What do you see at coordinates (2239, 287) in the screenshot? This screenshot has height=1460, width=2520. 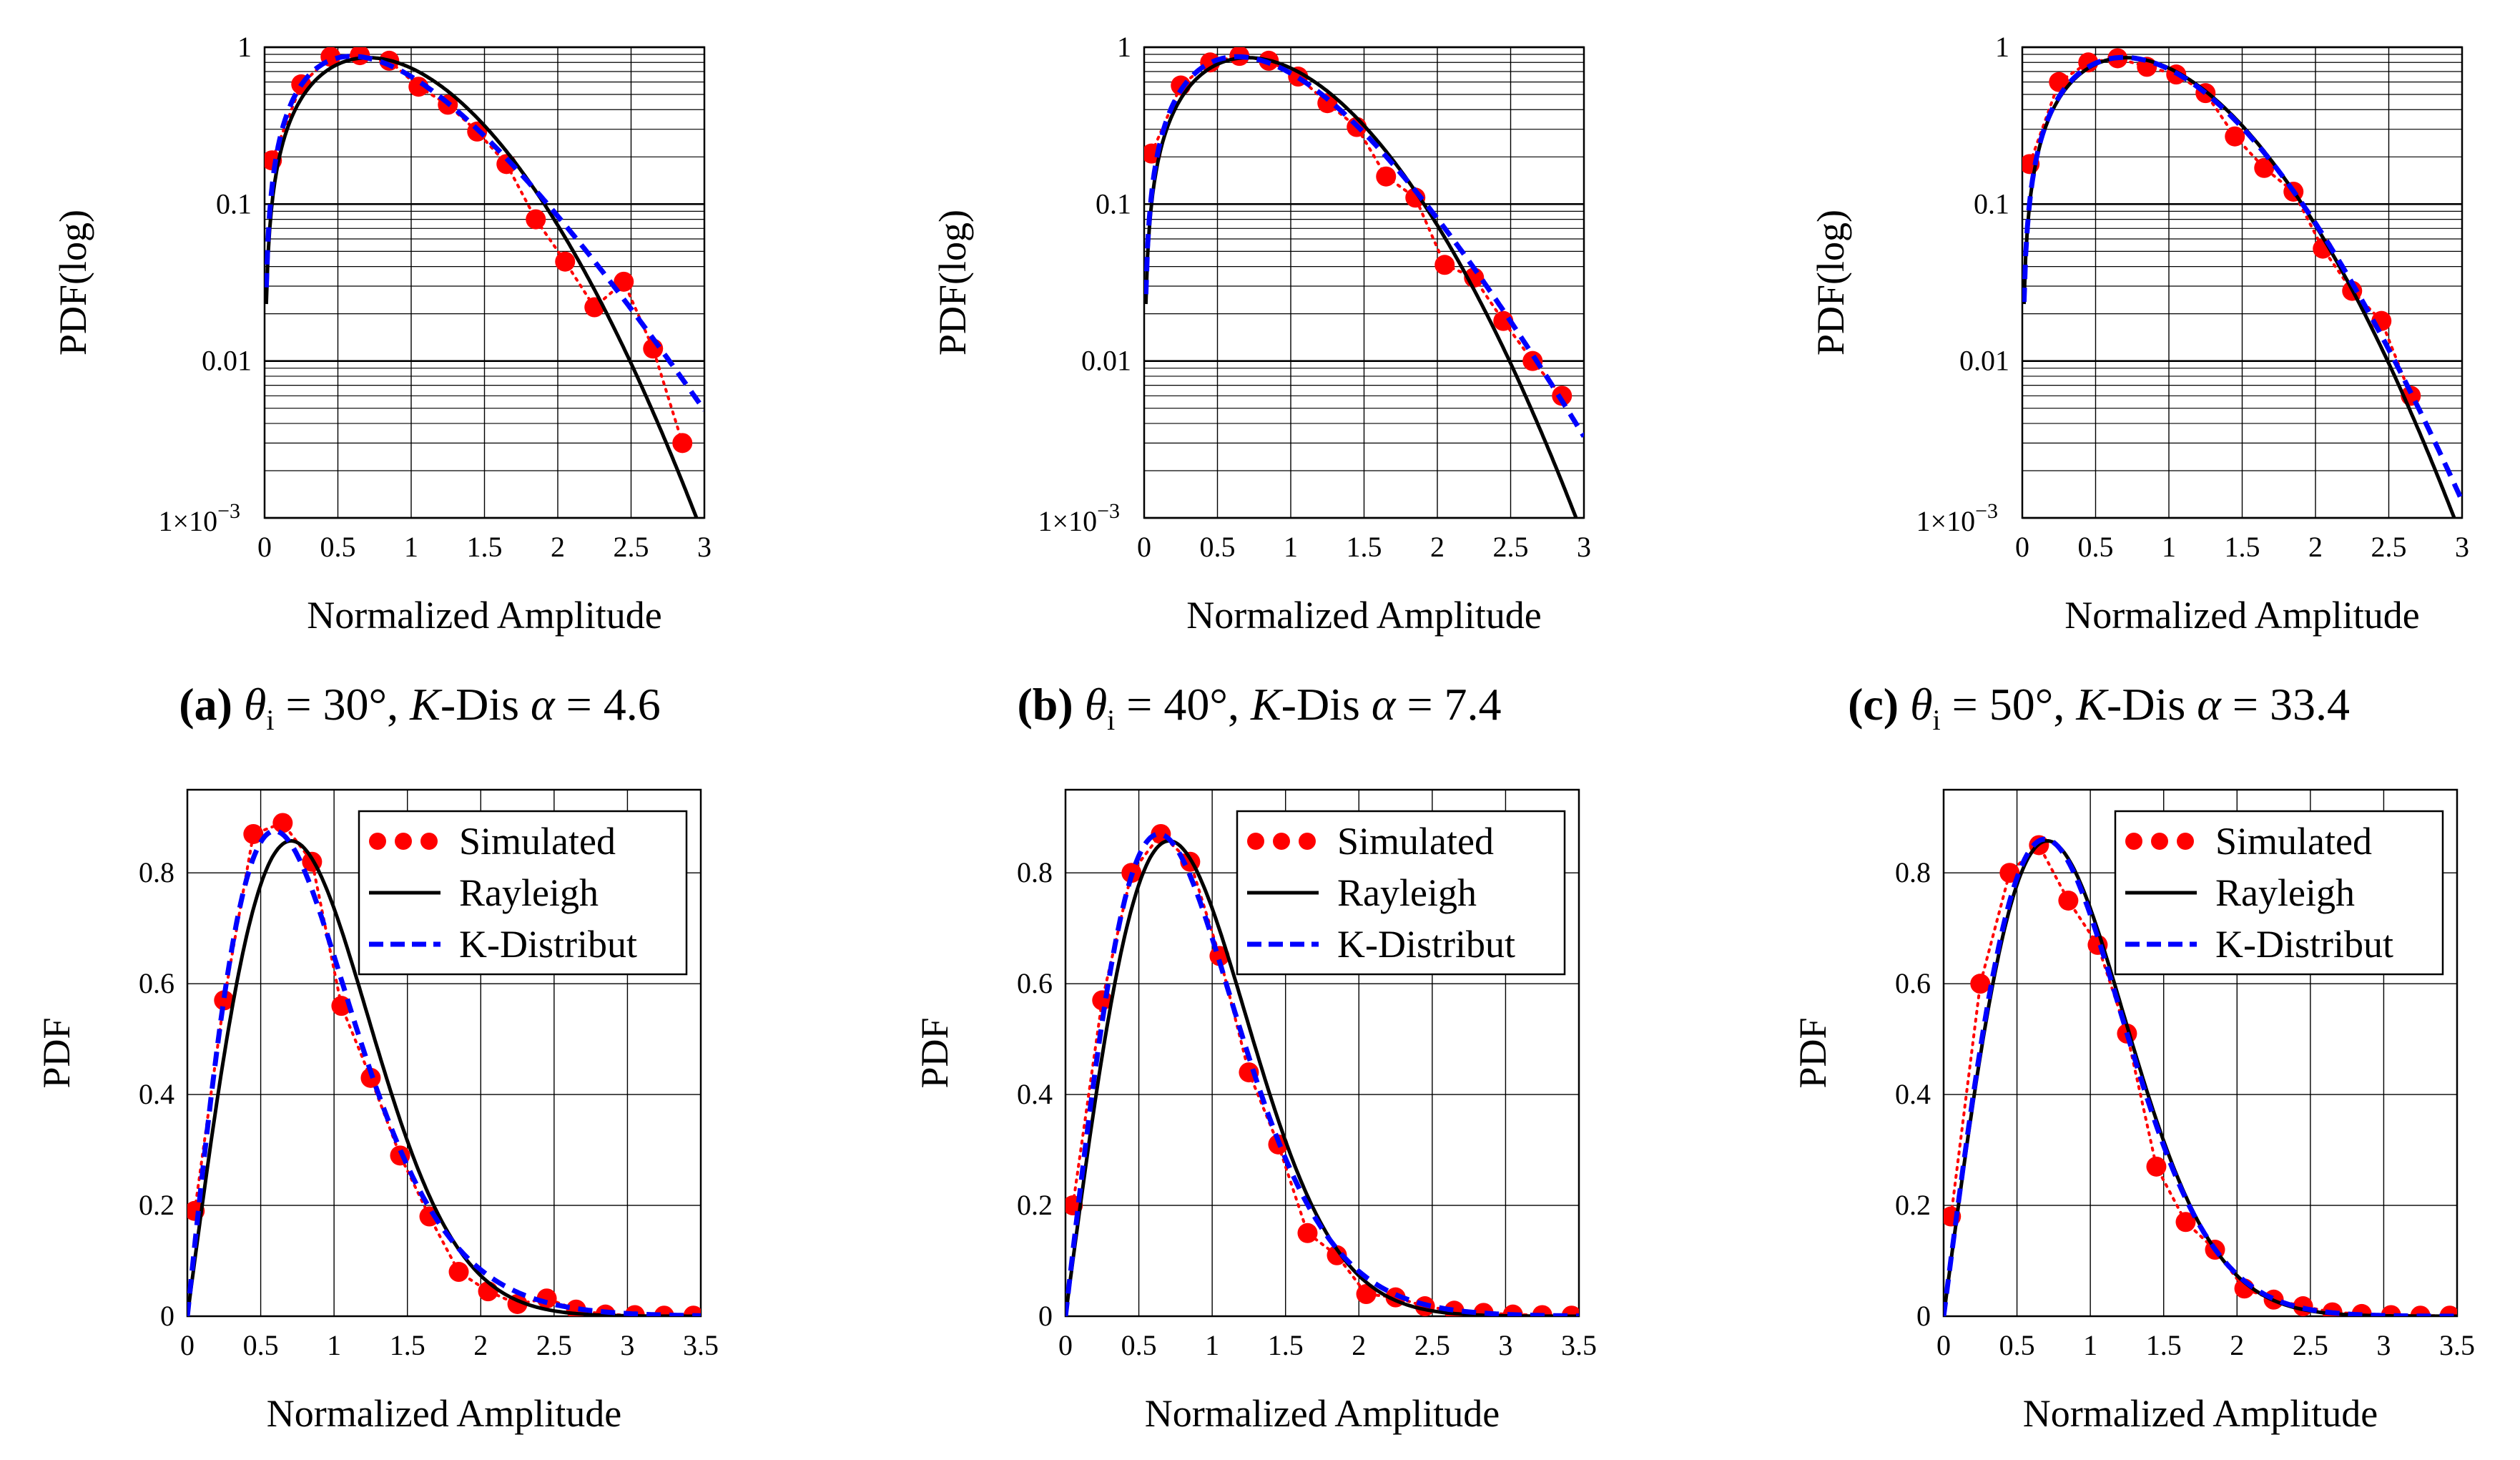 I see `rayleigh-curve` at bounding box center [2239, 287].